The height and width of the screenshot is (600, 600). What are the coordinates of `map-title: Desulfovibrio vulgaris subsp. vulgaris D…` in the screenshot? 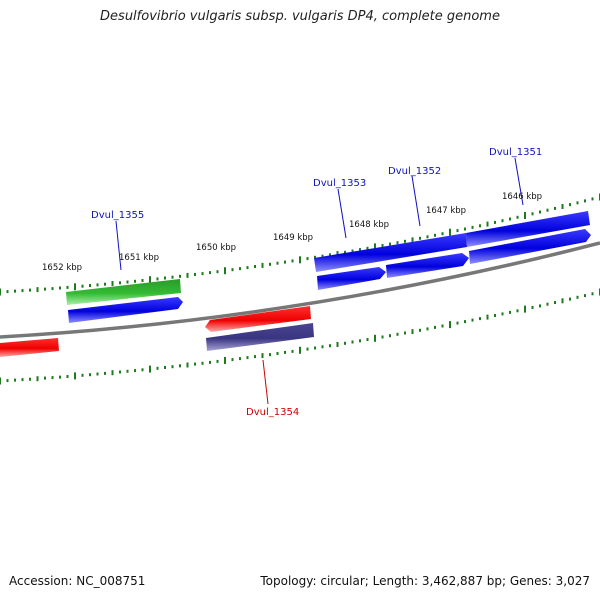 It's located at (300, 16).